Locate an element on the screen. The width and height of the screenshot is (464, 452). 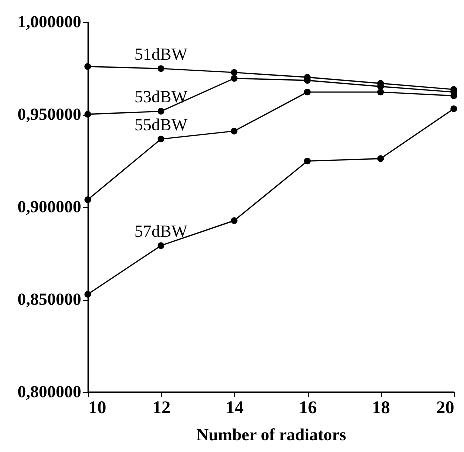
y-tick-label: 0,800000 is located at coordinates (50, 392).